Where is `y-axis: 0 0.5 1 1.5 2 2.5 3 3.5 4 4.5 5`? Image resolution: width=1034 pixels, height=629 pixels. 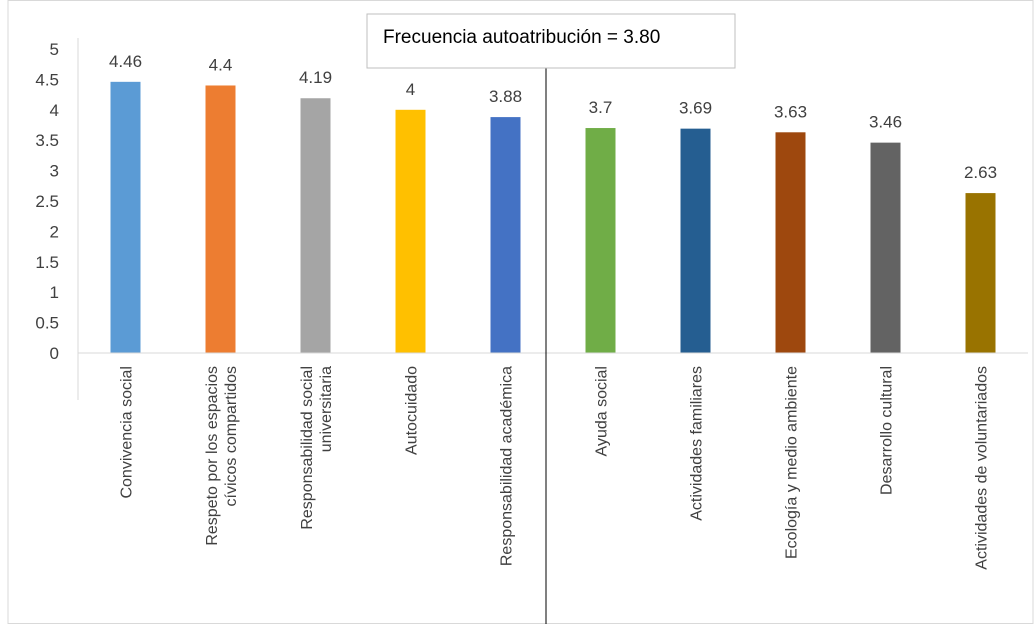
y-axis: 0 0.5 1 1.5 2 2.5 3 3.5 4 4.5 5 is located at coordinates (57, 219).